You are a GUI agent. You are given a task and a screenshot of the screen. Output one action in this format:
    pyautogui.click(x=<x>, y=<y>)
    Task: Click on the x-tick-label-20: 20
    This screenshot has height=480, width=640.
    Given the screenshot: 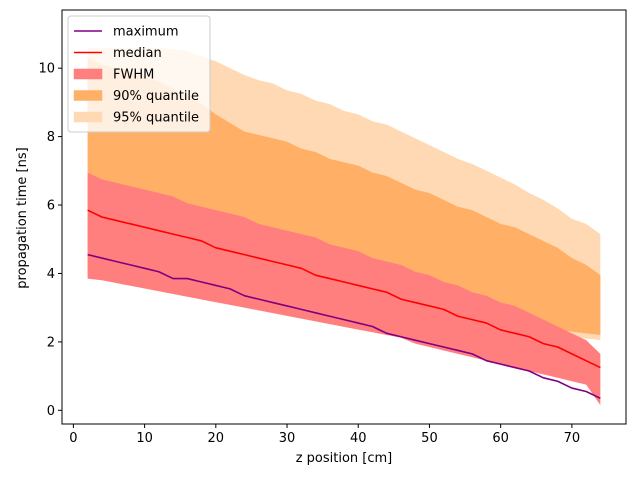 What is the action you would take?
    pyautogui.click(x=216, y=438)
    